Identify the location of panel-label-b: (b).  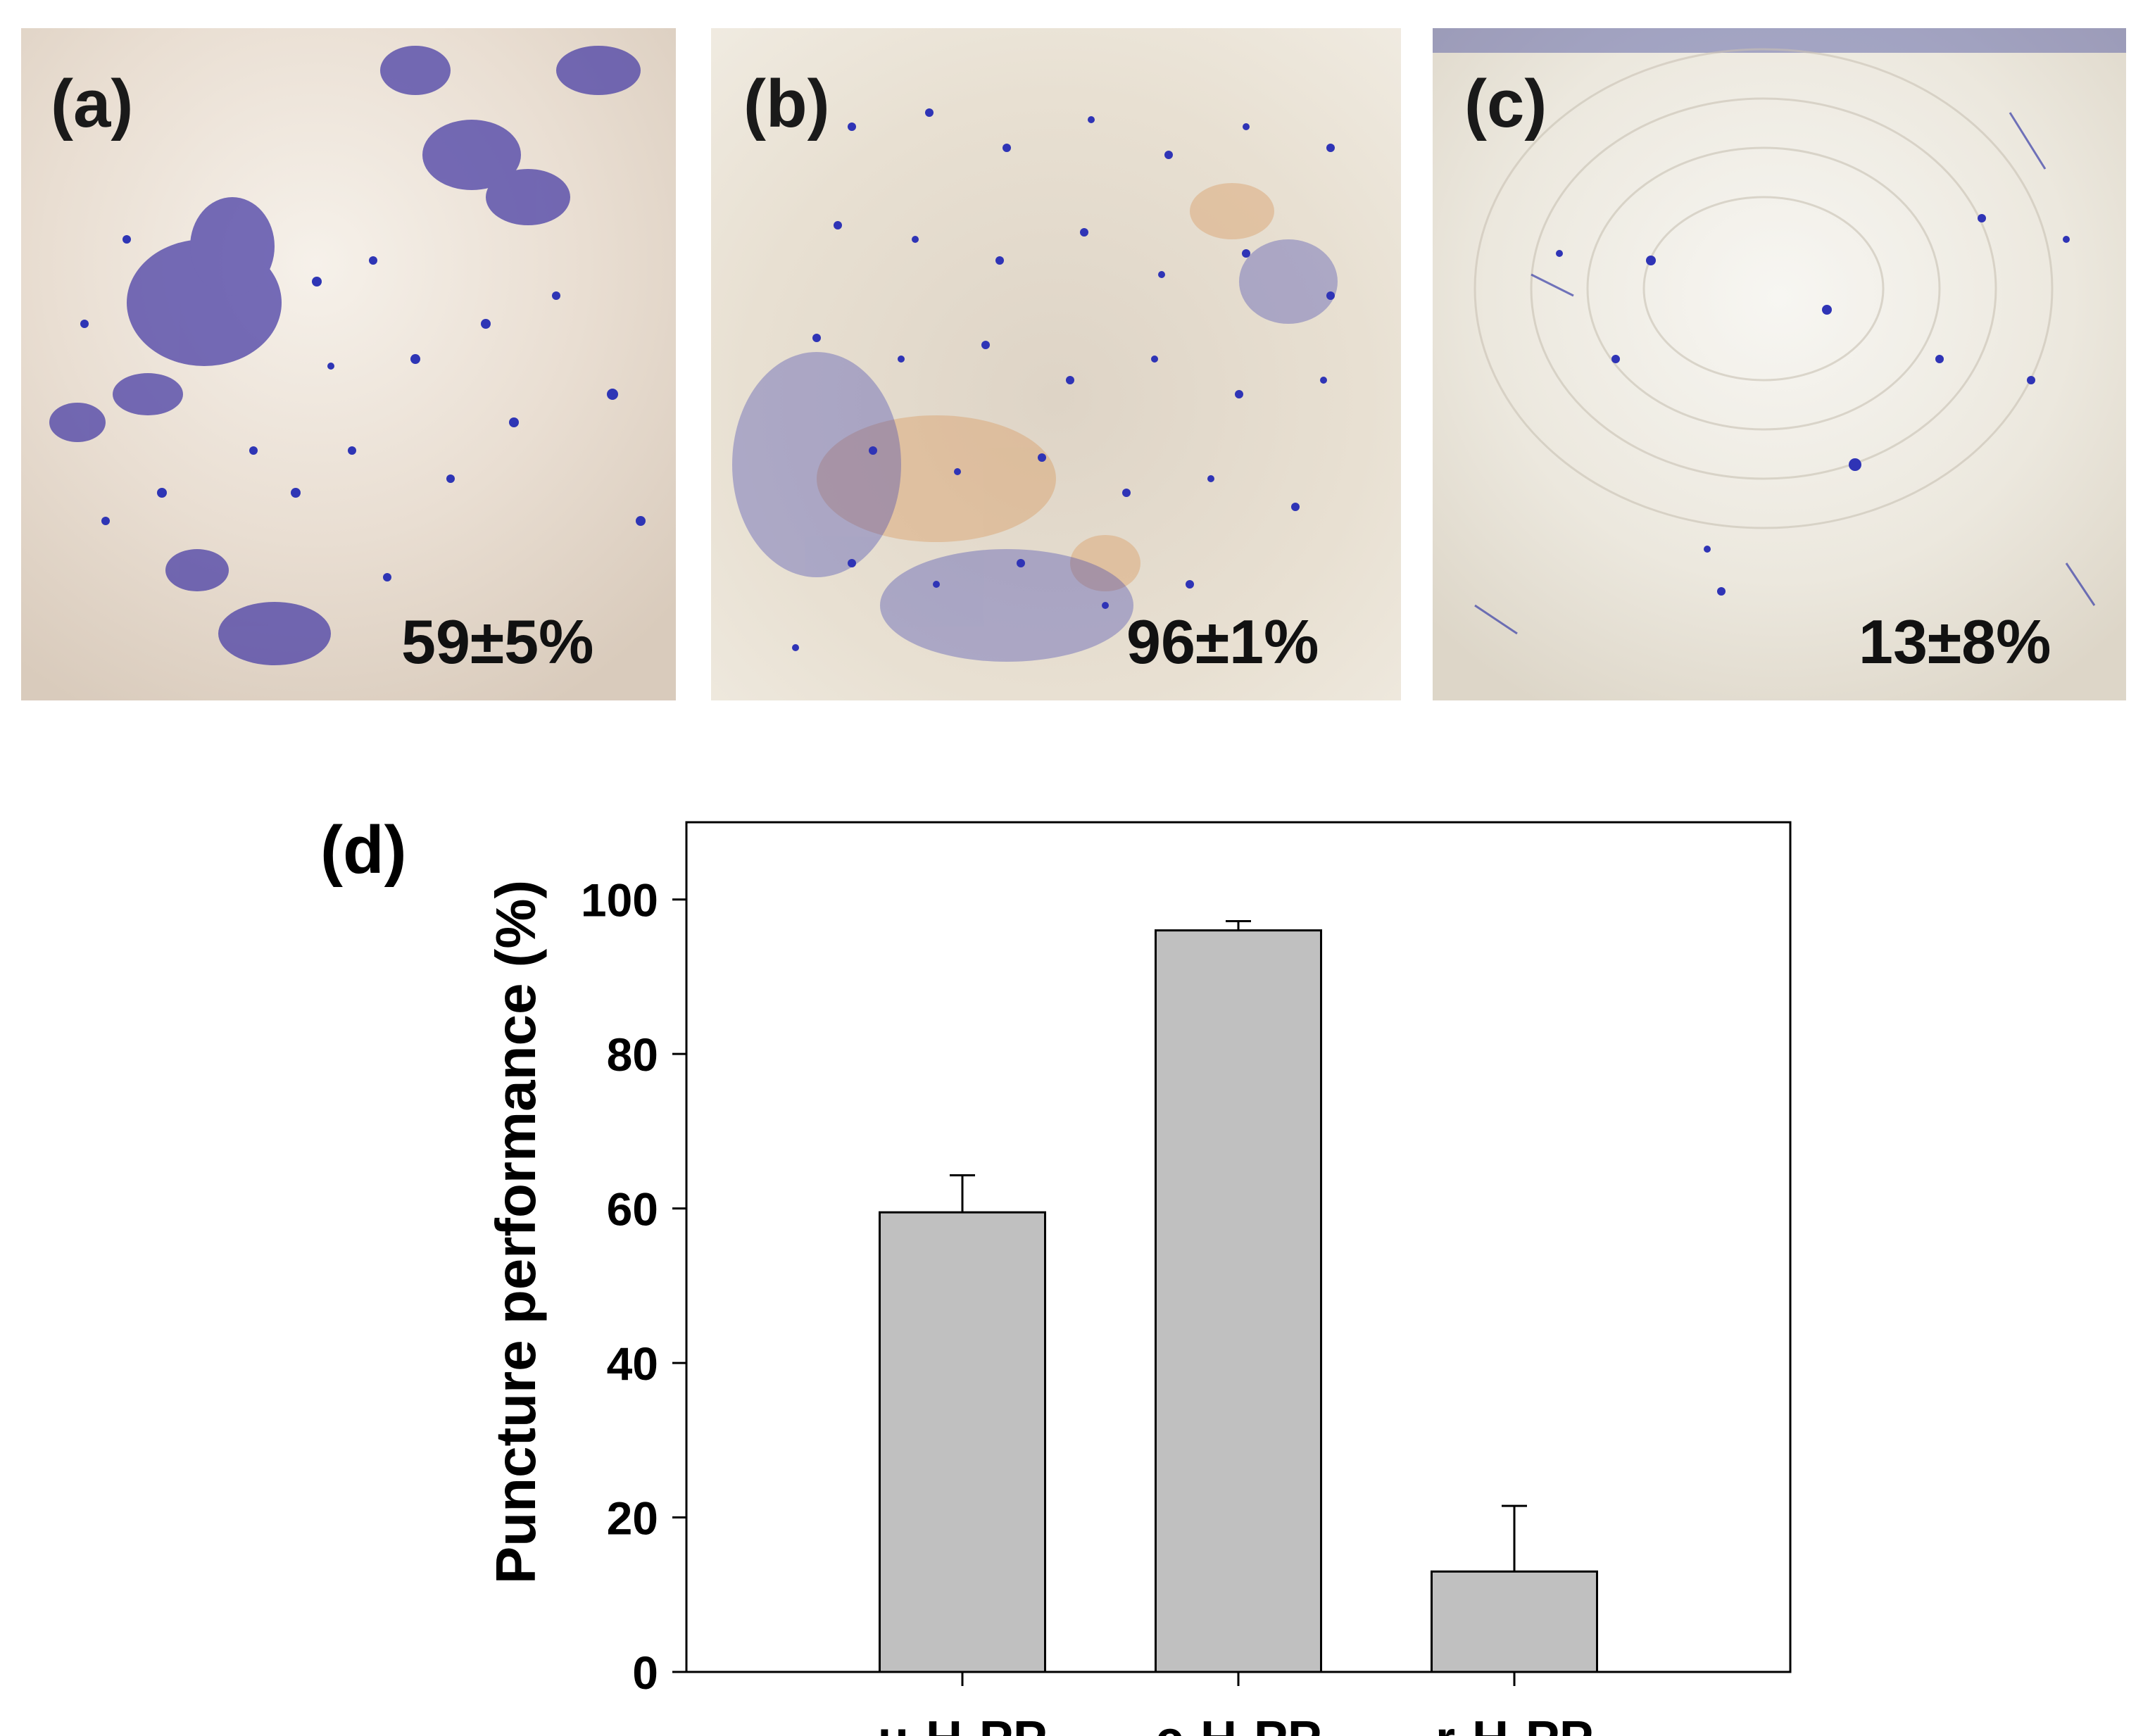
(786, 103).